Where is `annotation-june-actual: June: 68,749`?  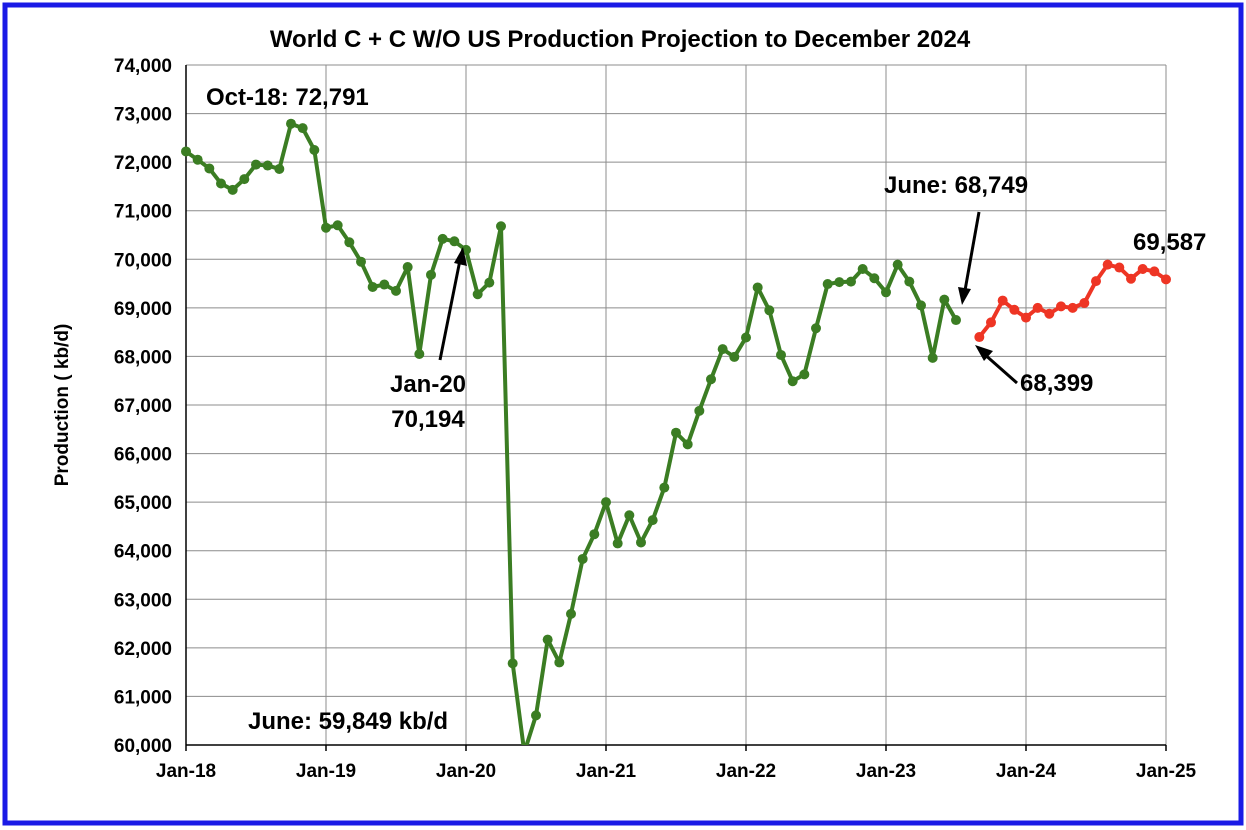
annotation-june-actual: June: 68,749 is located at coordinates (956, 185).